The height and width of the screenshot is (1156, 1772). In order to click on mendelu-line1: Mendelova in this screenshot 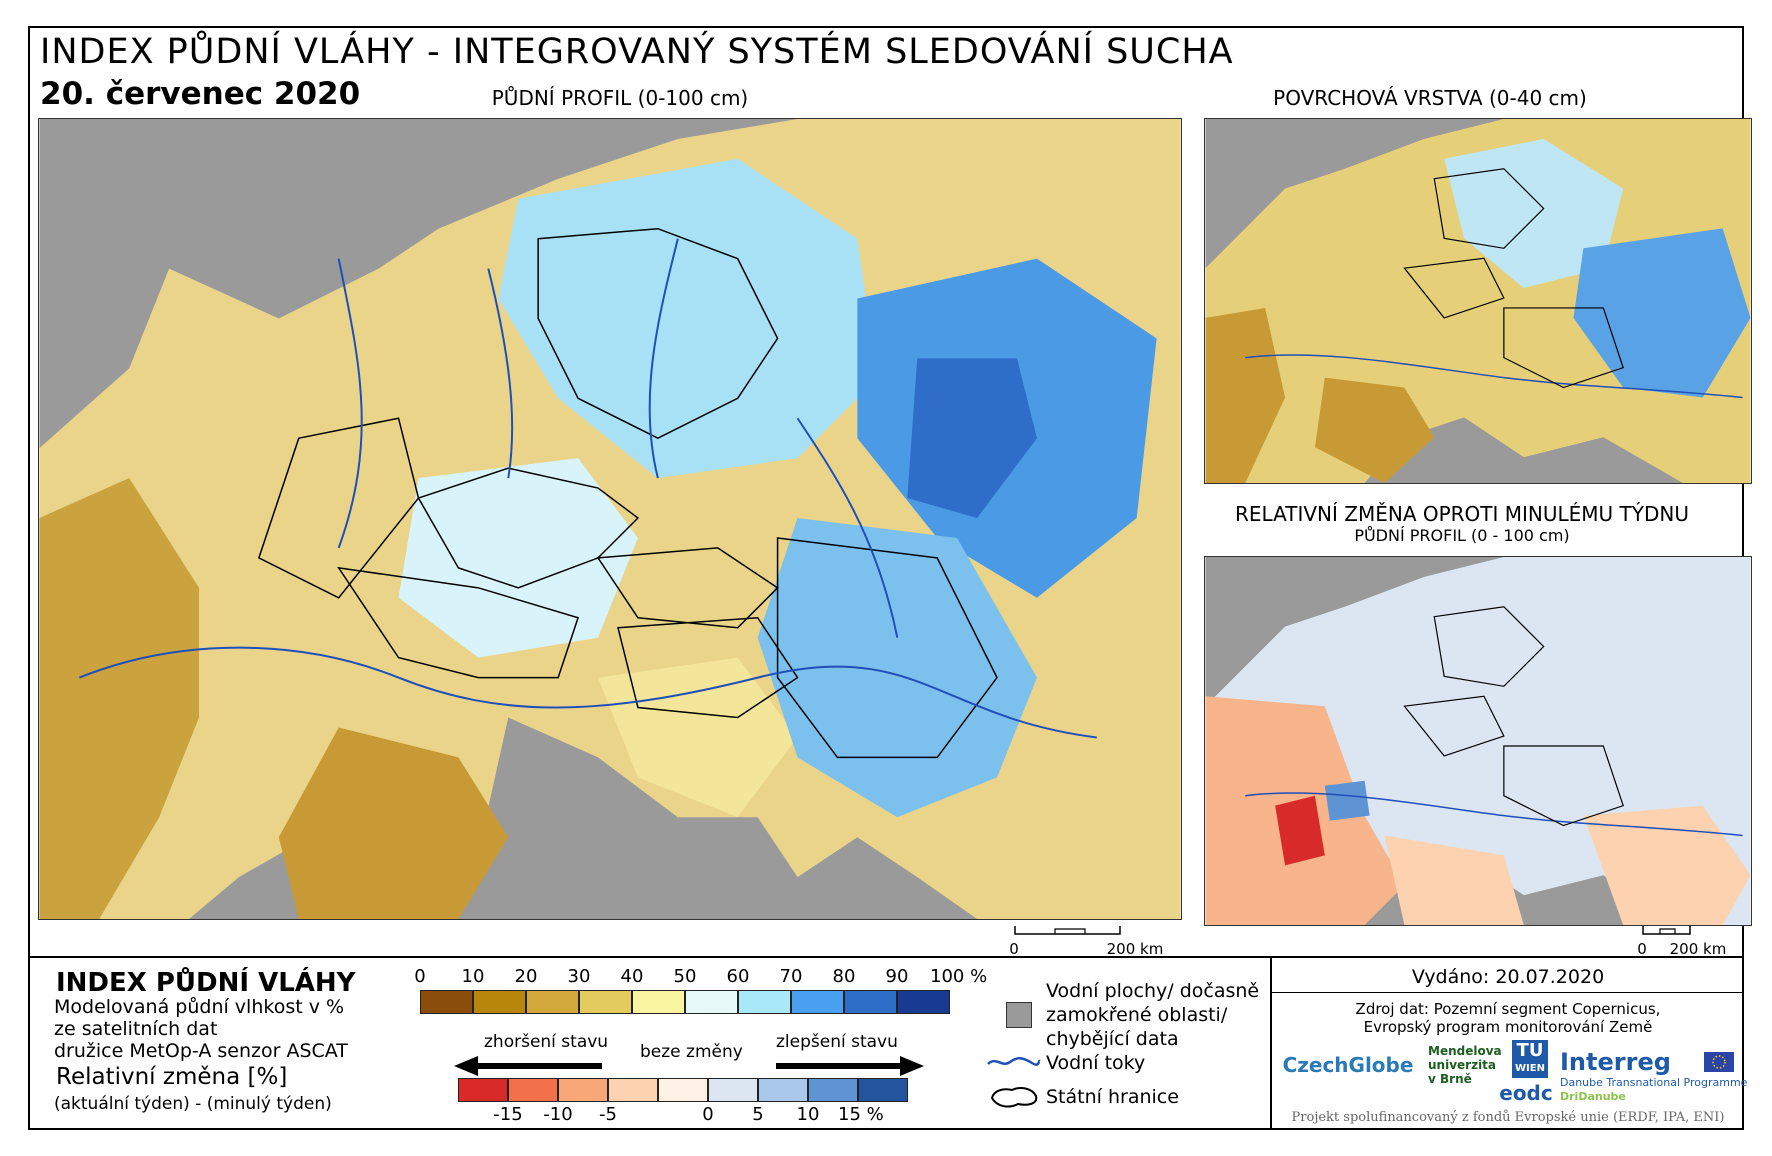, I will do `click(1465, 1051)`.